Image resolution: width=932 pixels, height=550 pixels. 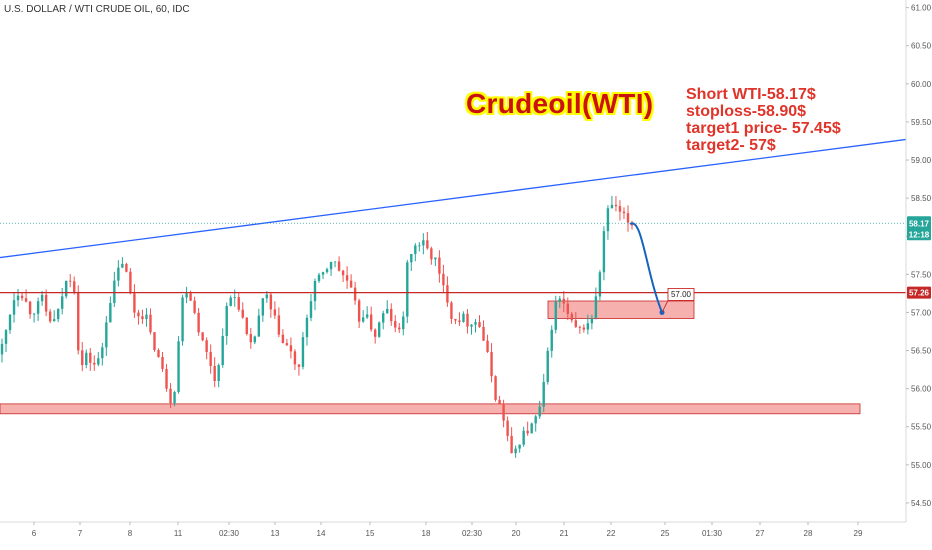 What do you see at coordinates (665, 533) in the screenshot?
I see `x-tick-label: 25` at bounding box center [665, 533].